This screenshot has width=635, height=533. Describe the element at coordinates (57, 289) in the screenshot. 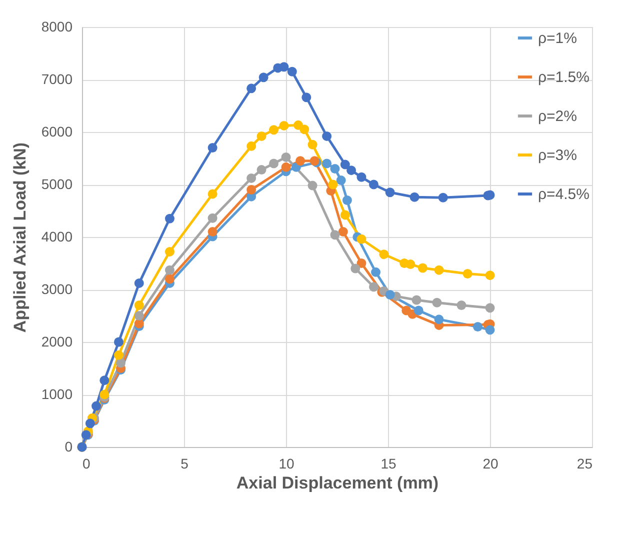

I see `y-tick-label: 3000` at that location.